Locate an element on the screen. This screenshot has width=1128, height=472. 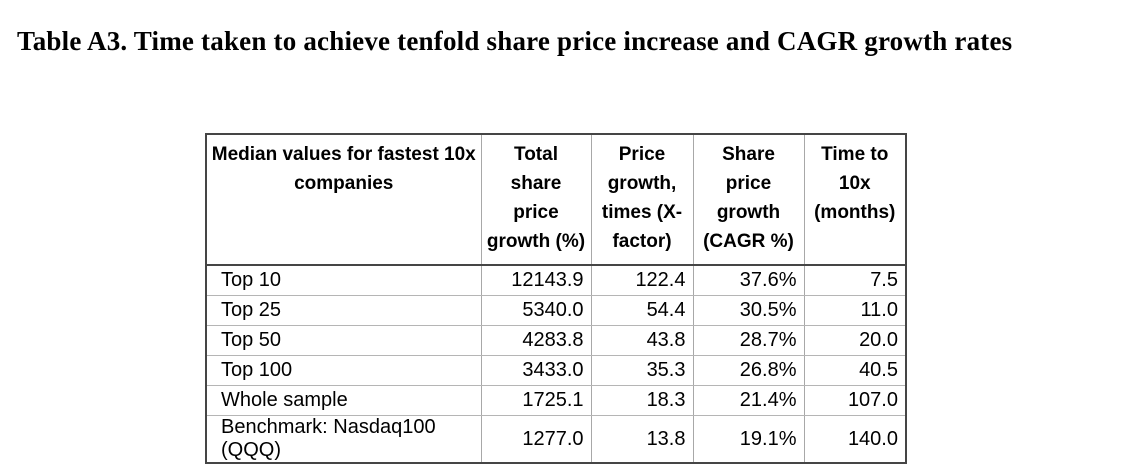
row-label: Whole sample is located at coordinates (344, 400).